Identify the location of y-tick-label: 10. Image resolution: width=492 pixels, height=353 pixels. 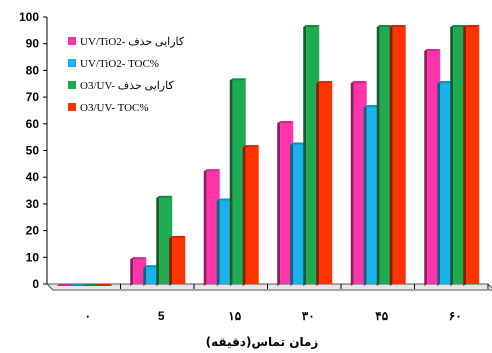
(33, 257).